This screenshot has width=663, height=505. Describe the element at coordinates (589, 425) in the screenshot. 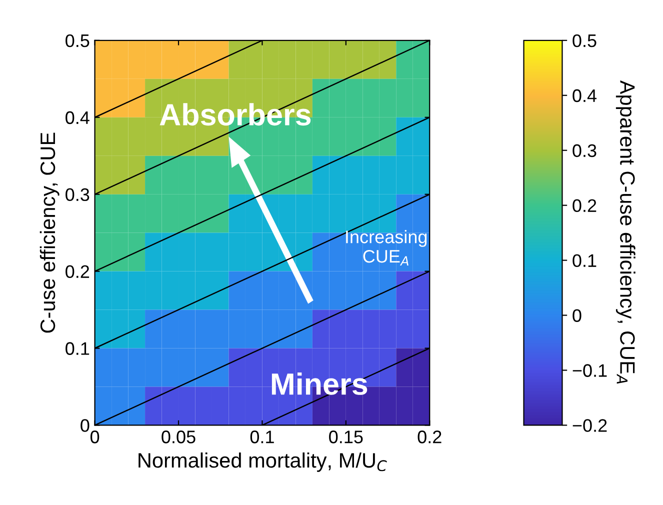

I see `color-bar-label: −0.2` at that location.